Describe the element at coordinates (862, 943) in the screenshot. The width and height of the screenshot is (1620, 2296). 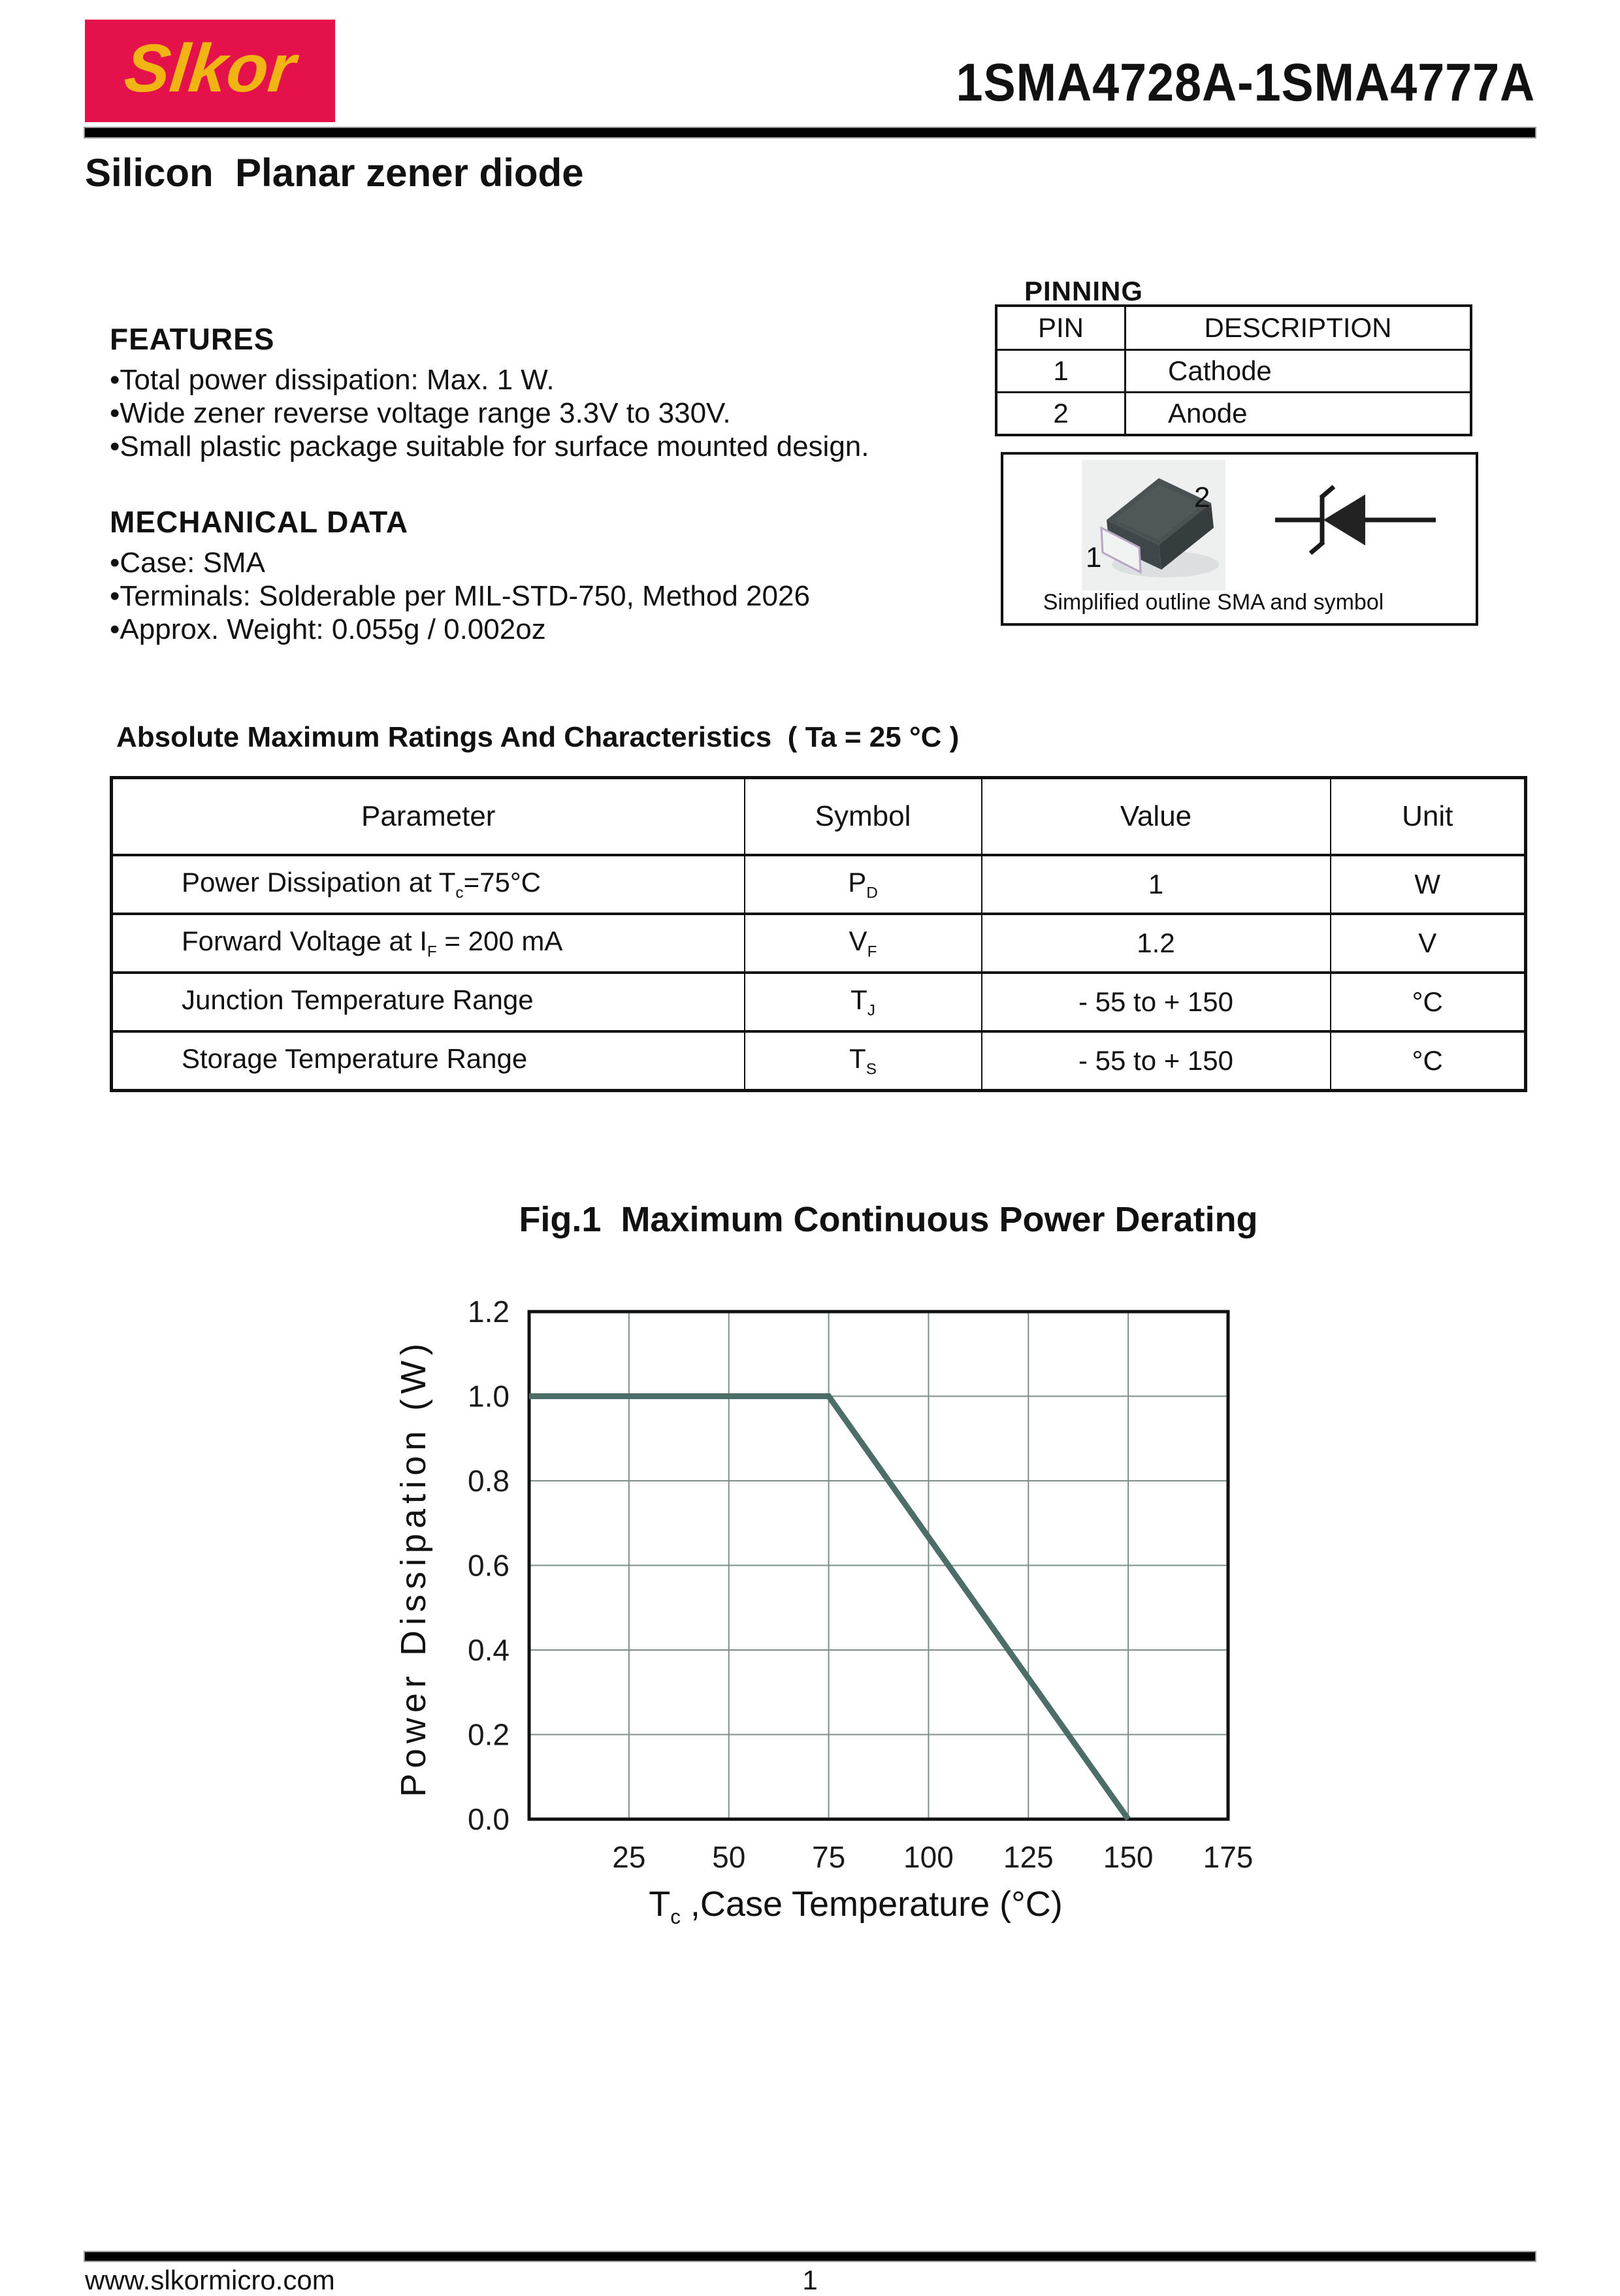
I see `symbol-cell: VF` at that location.